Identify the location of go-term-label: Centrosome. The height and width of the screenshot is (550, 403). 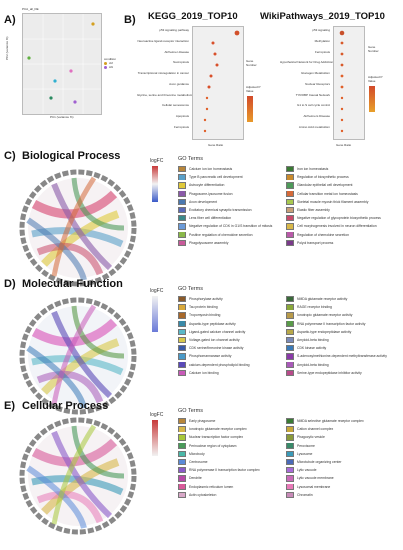
(198, 462).